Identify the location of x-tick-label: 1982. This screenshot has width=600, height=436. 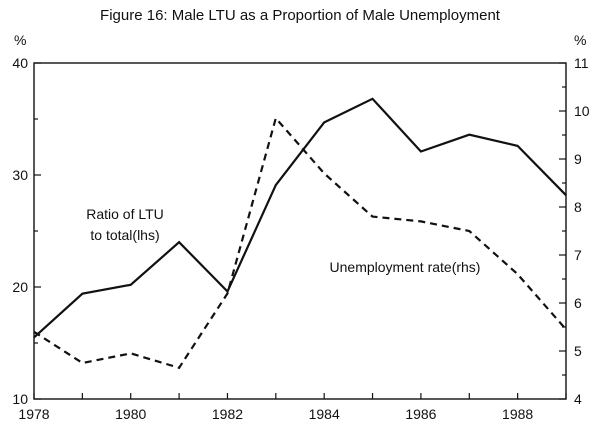
(227, 414).